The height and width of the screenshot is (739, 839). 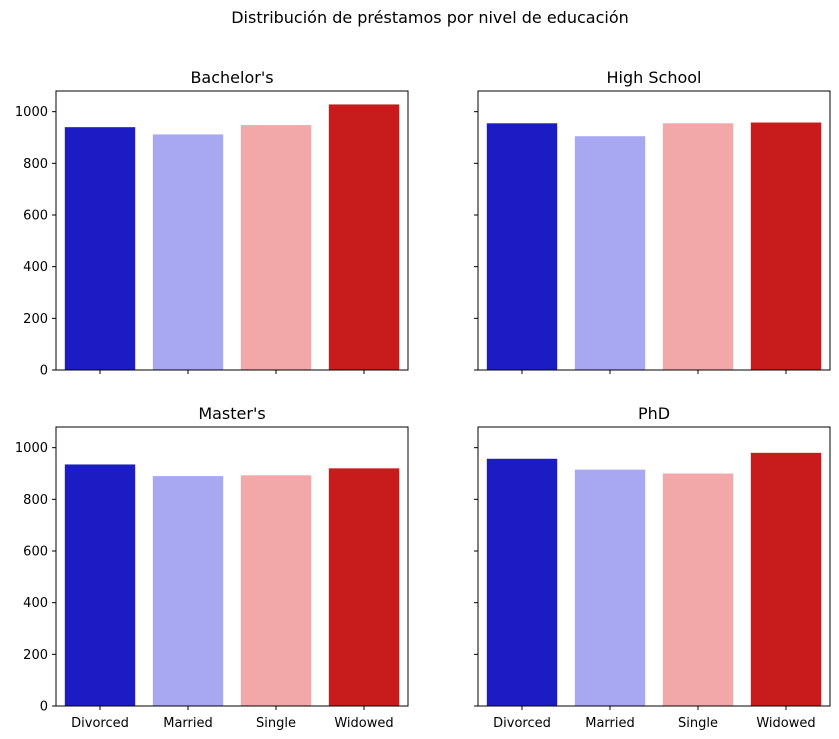 I want to click on bar-phd-married, so click(x=610, y=587).